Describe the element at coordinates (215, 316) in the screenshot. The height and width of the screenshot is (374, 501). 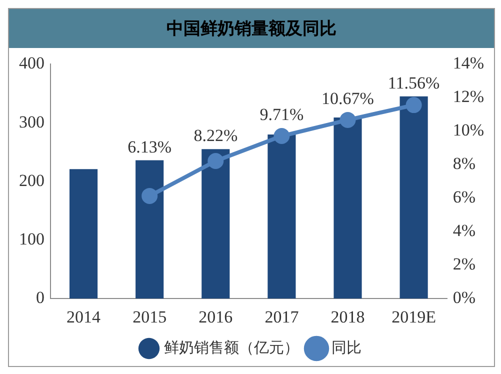
I see `x-tick-label: 2016` at that location.